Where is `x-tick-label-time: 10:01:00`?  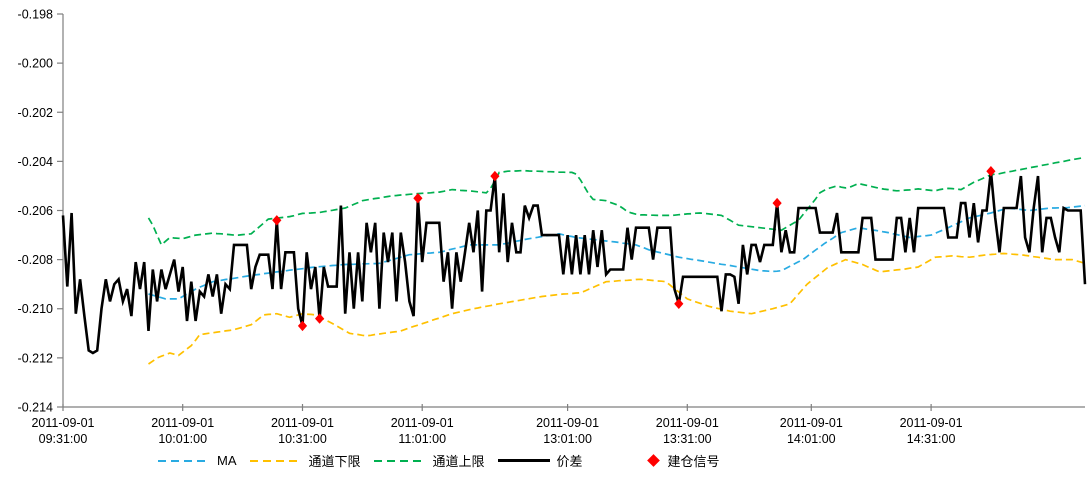
x-tick-label-time: 10:01:00 is located at coordinates (182, 439).